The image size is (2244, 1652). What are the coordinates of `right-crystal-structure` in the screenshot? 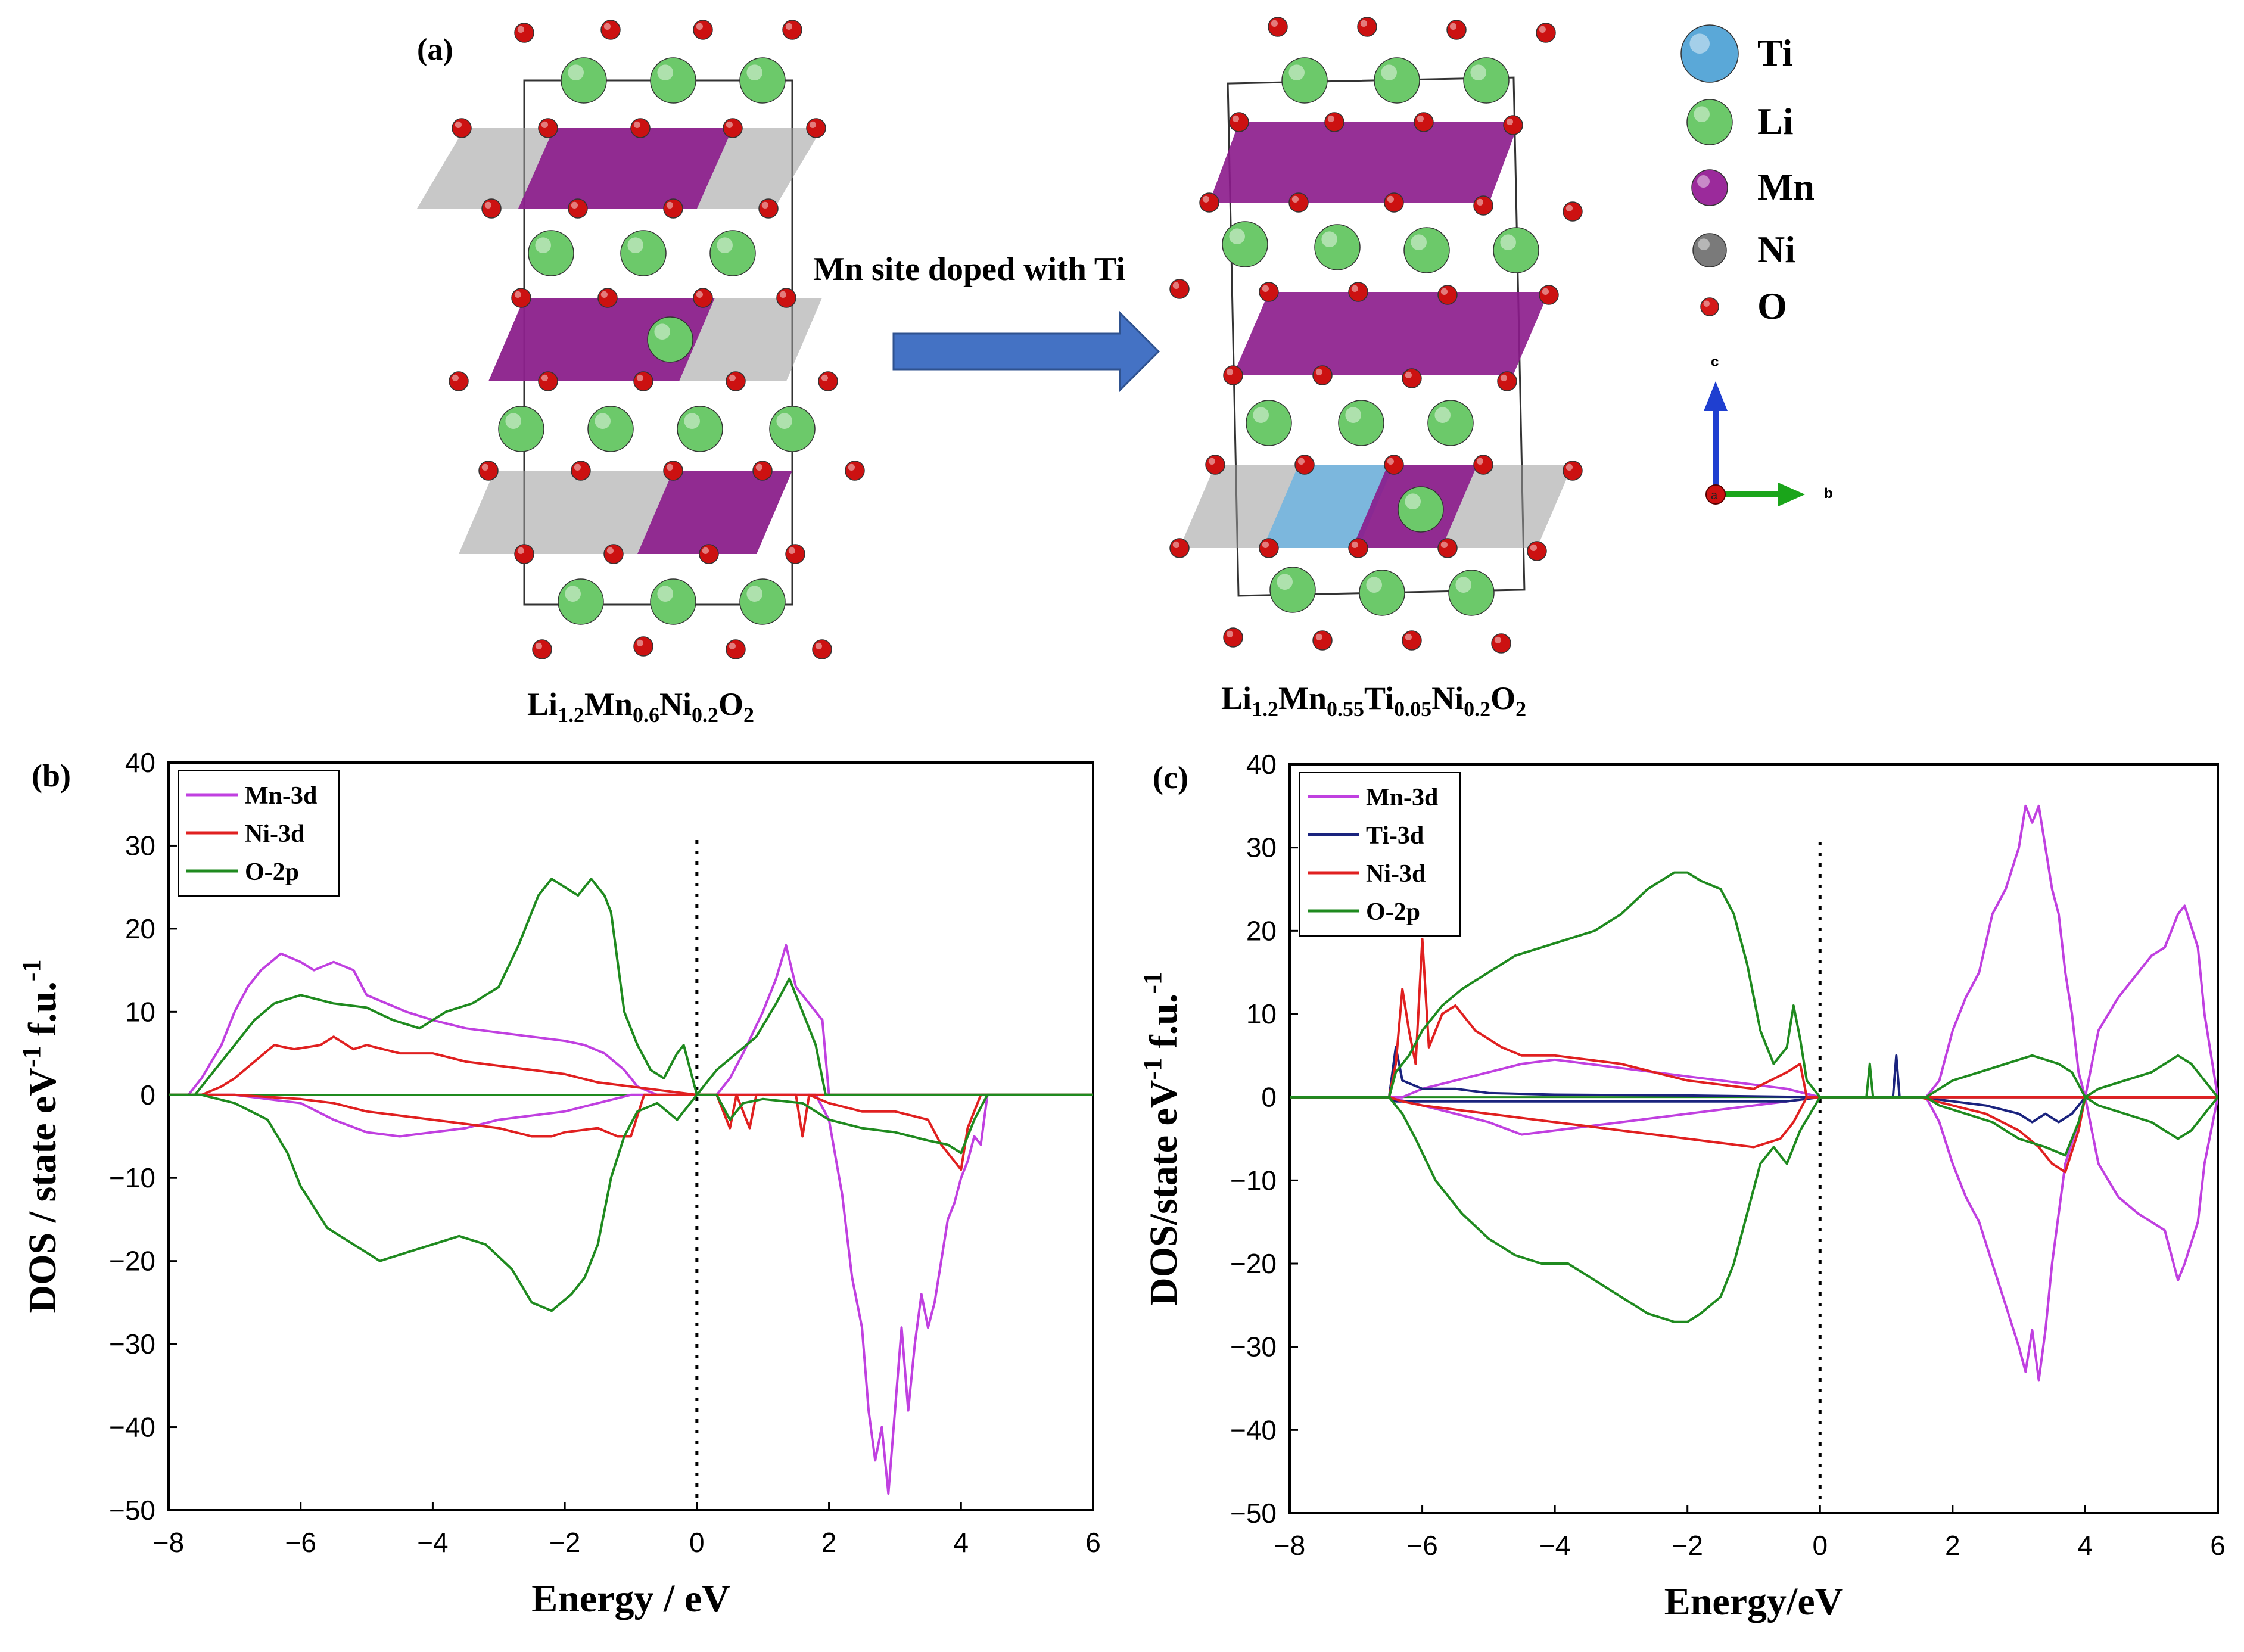 It's located at (1376, 335).